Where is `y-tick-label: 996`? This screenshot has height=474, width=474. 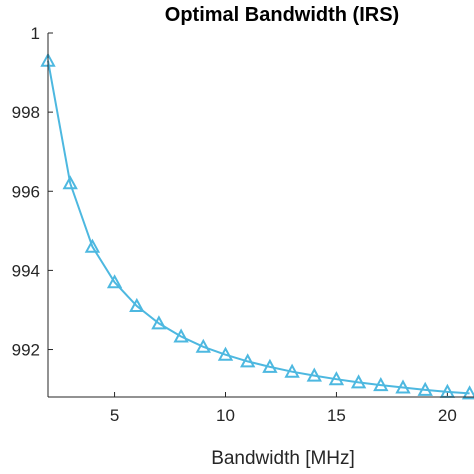
y-tick-label: 996 is located at coordinates (26, 191).